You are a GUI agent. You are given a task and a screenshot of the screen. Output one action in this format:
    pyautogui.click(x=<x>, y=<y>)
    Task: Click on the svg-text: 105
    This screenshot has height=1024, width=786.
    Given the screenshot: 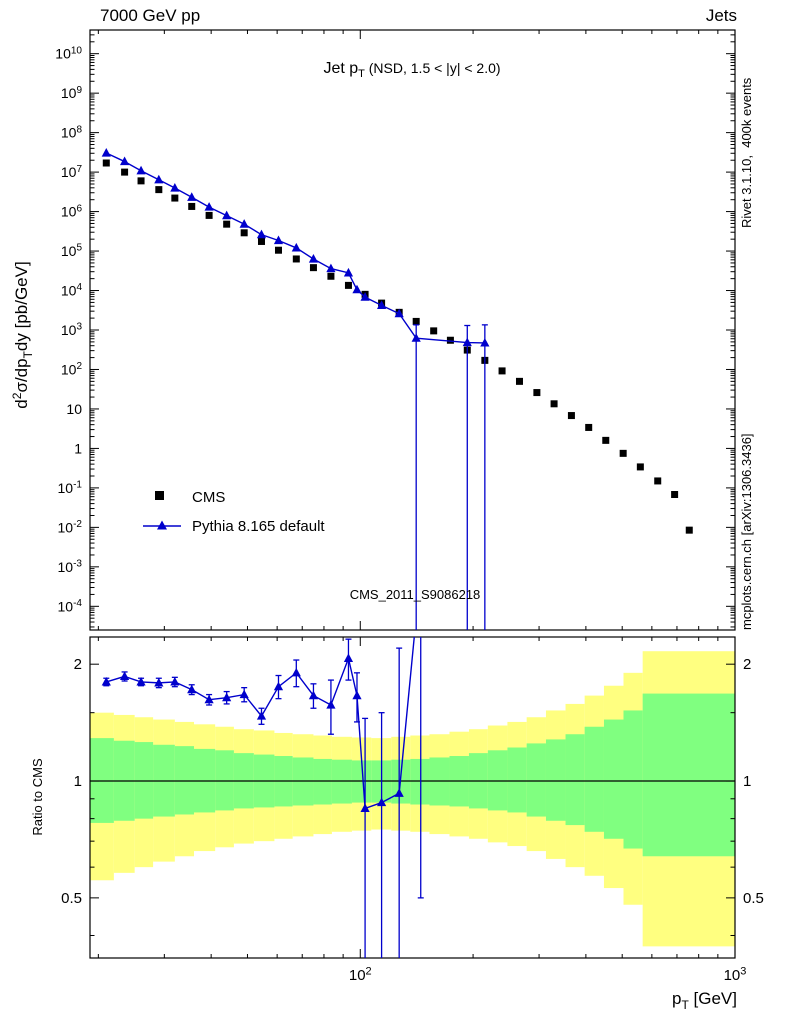 What is the action you would take?
    pyautogui.click(x=72, y=251)
    